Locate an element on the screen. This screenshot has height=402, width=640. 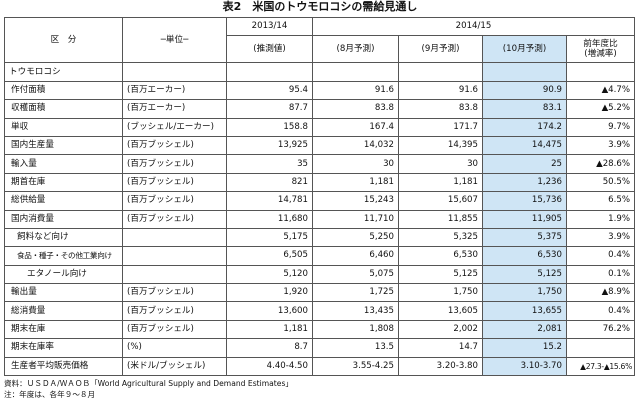
value-sep-forecast: 83.8 is located at coordinates (440, 109).